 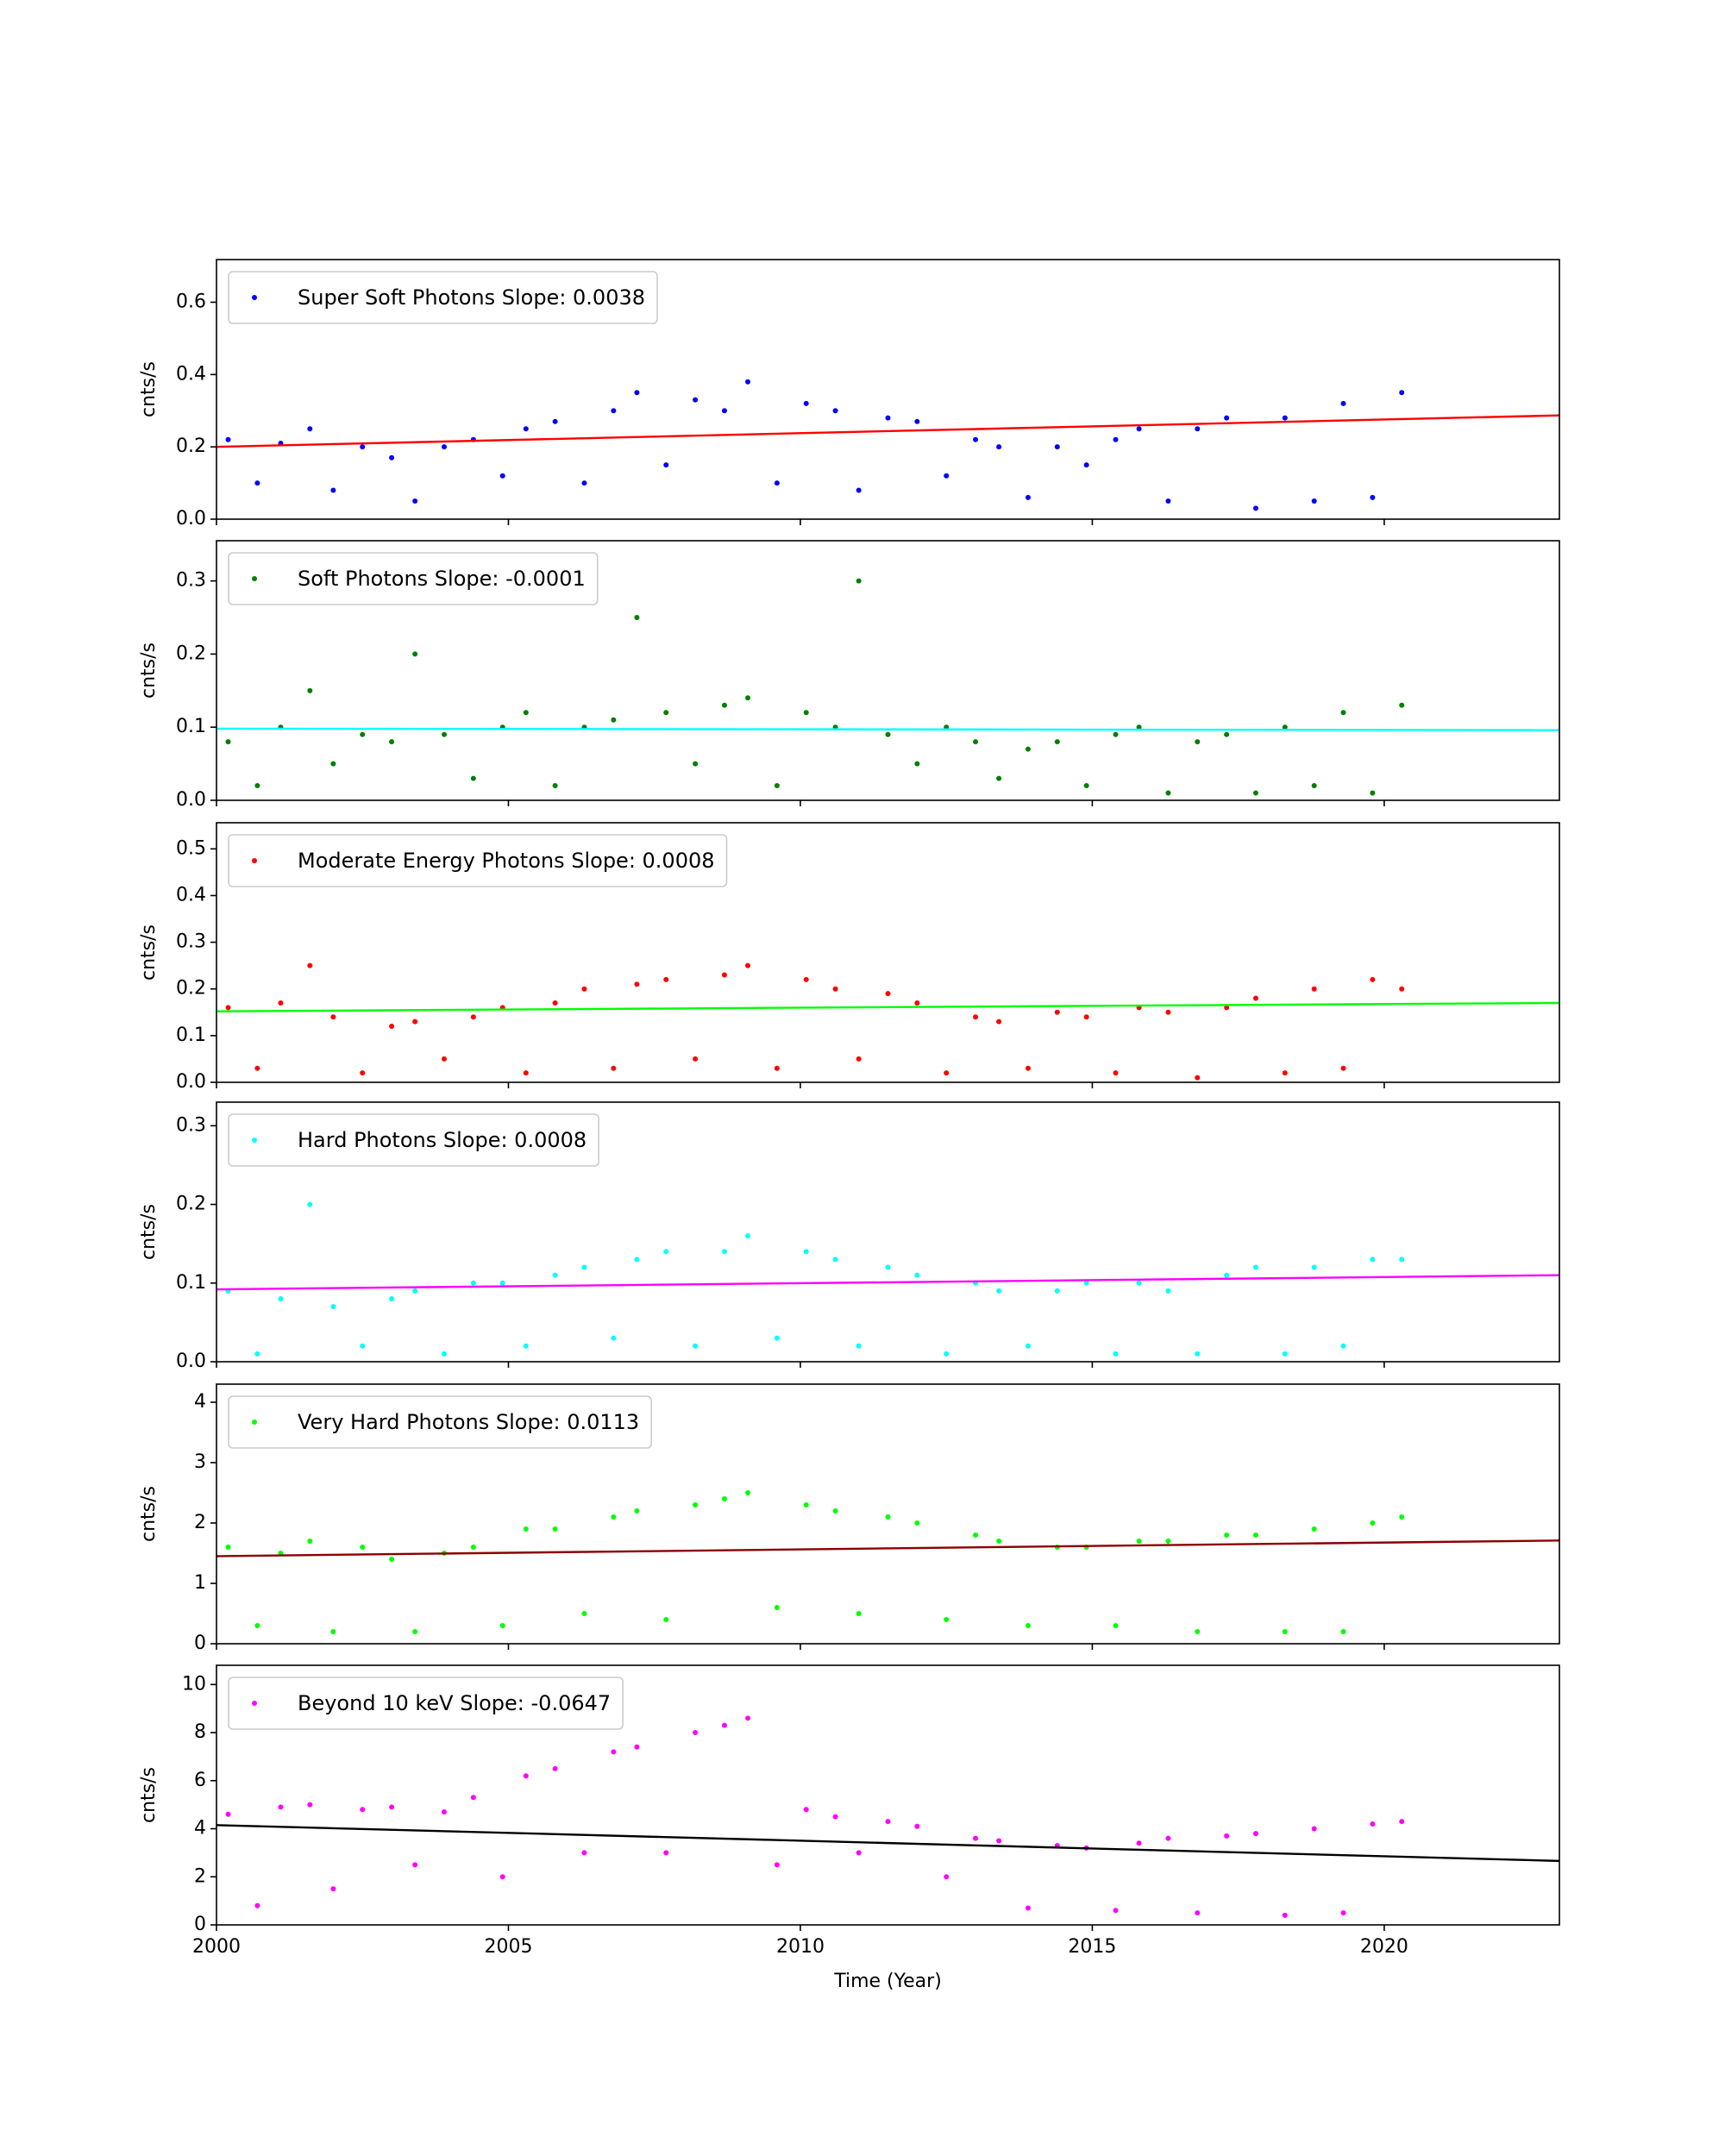 I want to click on y-tick-label: 10, so click(x=194, y=1684).